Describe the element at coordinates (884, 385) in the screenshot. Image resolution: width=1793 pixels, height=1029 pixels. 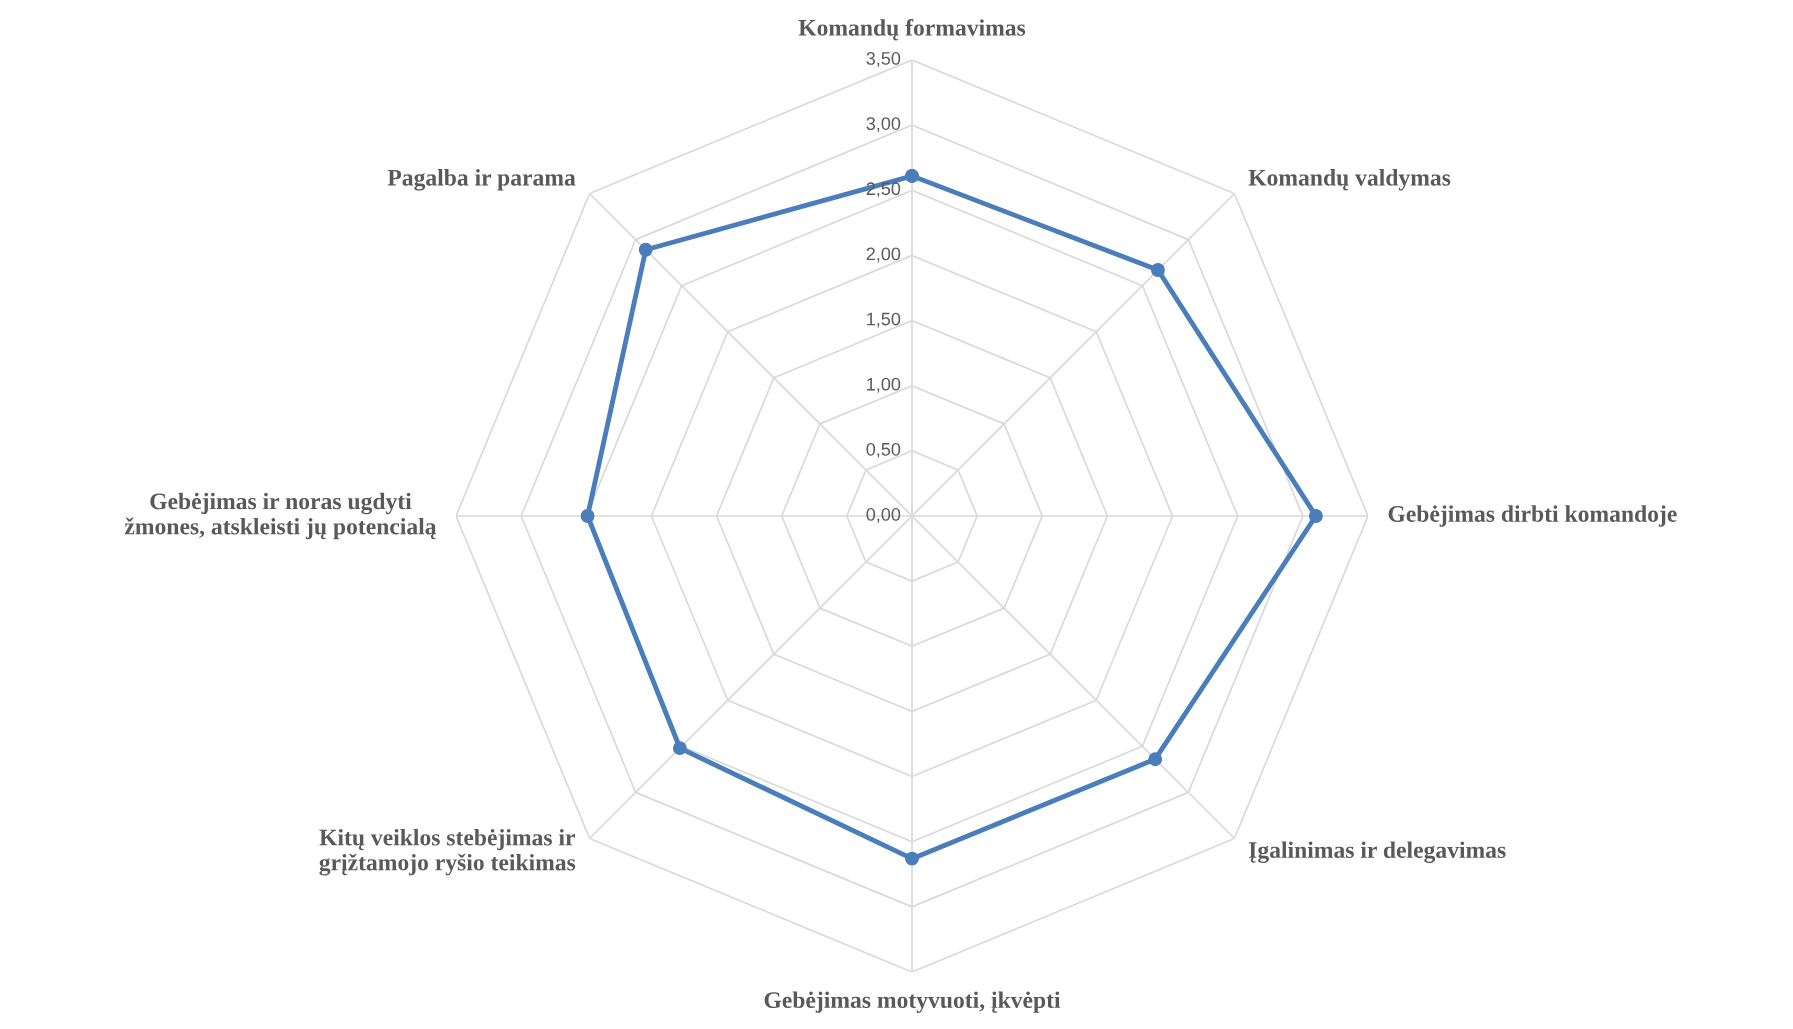
I see `y-tick-label: 1,00` at that location.